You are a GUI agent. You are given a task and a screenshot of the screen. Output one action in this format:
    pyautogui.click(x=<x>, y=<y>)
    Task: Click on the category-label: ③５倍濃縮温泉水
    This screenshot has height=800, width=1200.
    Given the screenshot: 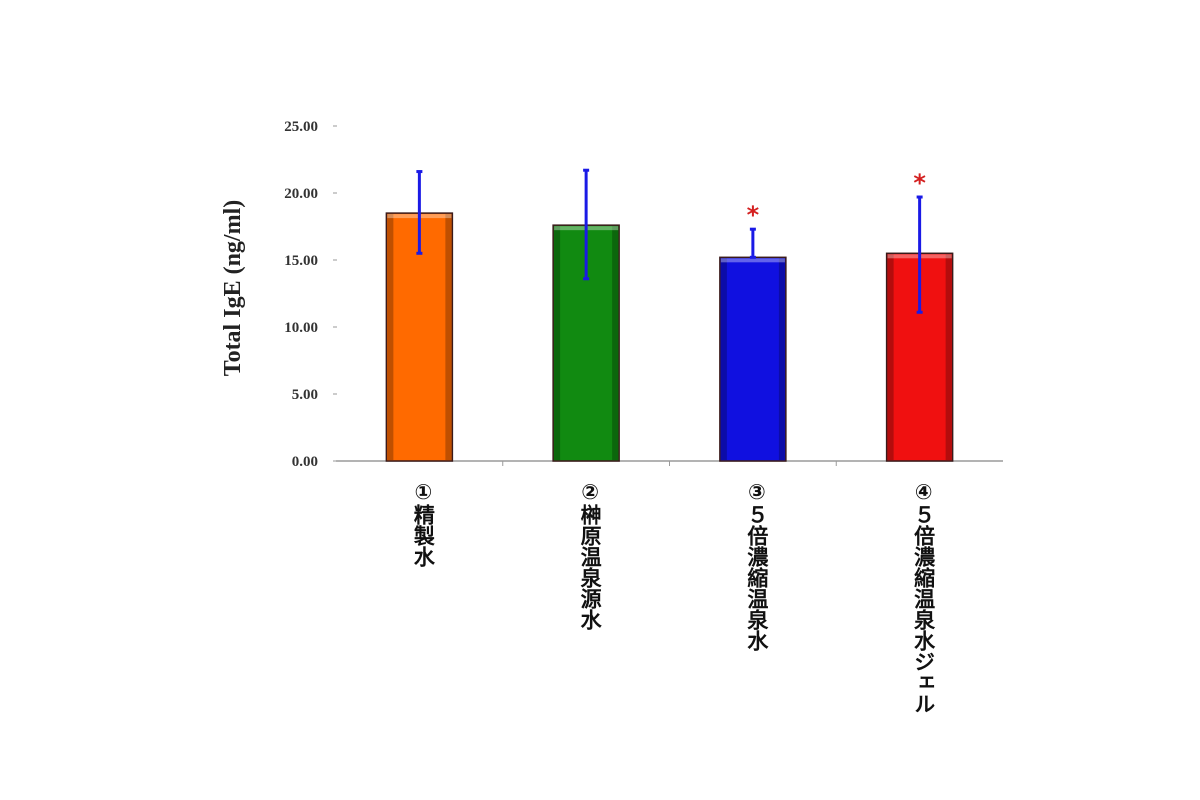 What is the action you would take?
    pyautogui.click(x=756, y=565)
    